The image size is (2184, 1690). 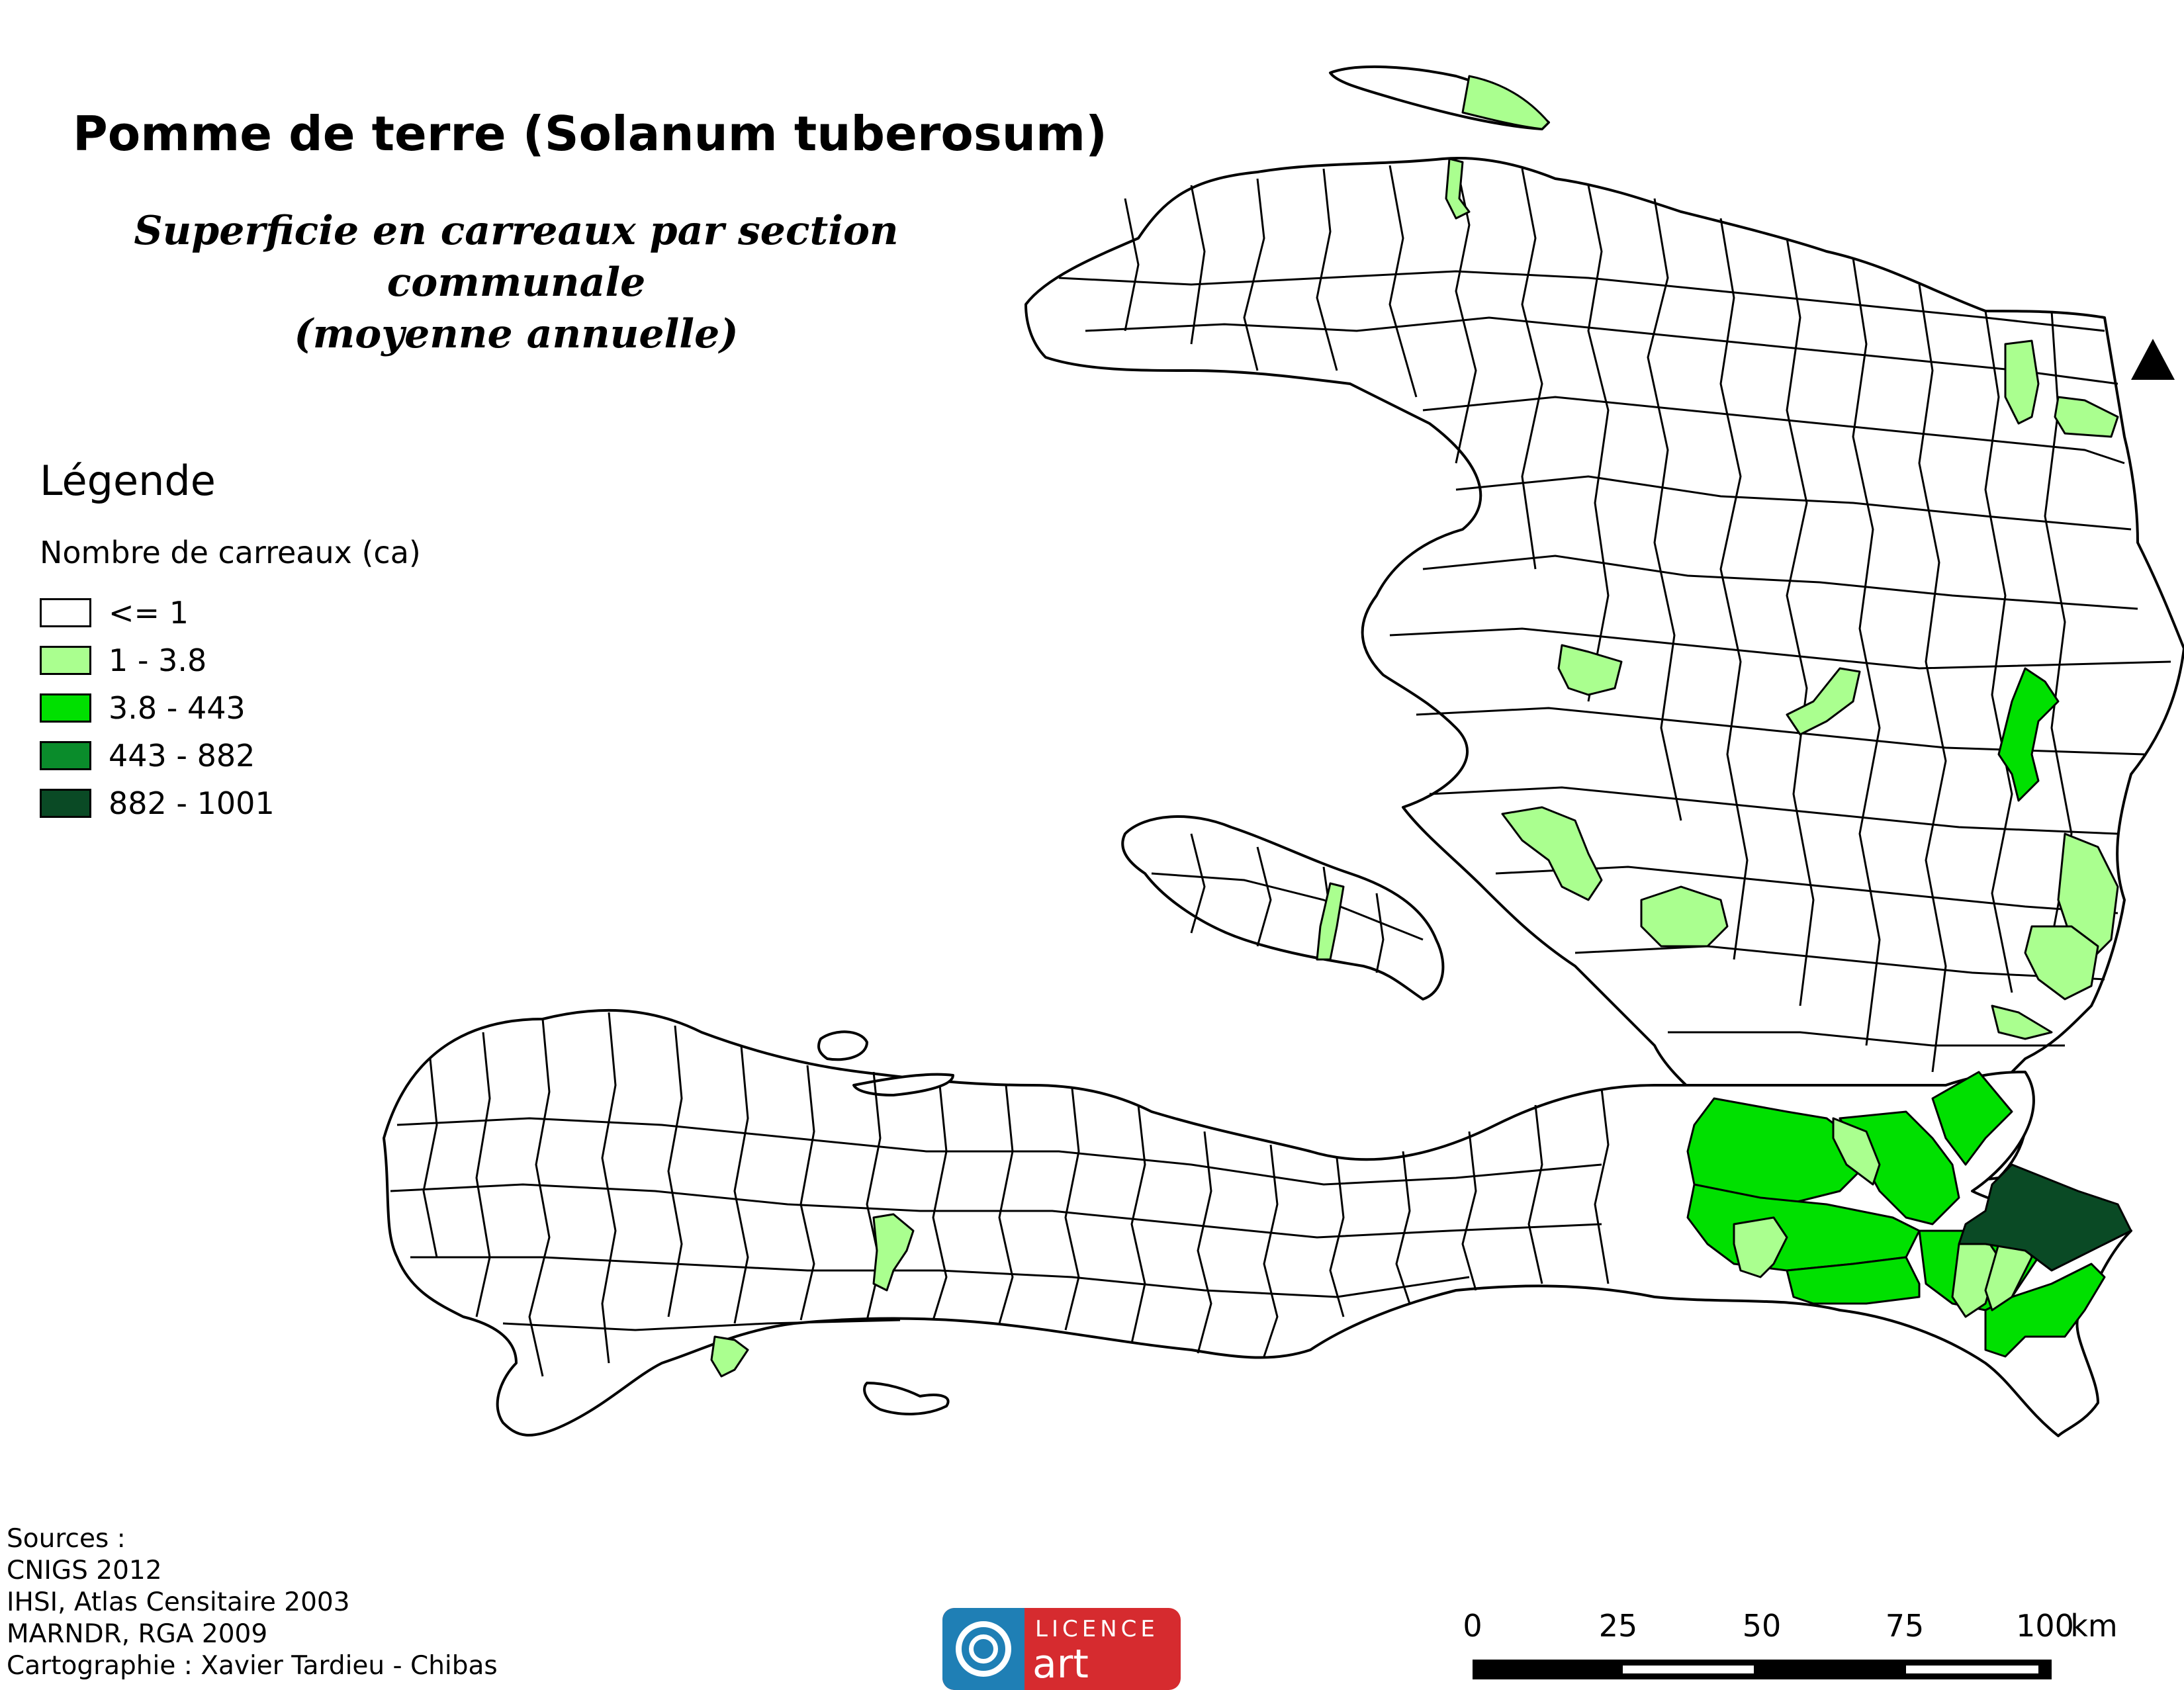 I want to click on scale-tick-label: 100, so click(x=2045, y=1626).